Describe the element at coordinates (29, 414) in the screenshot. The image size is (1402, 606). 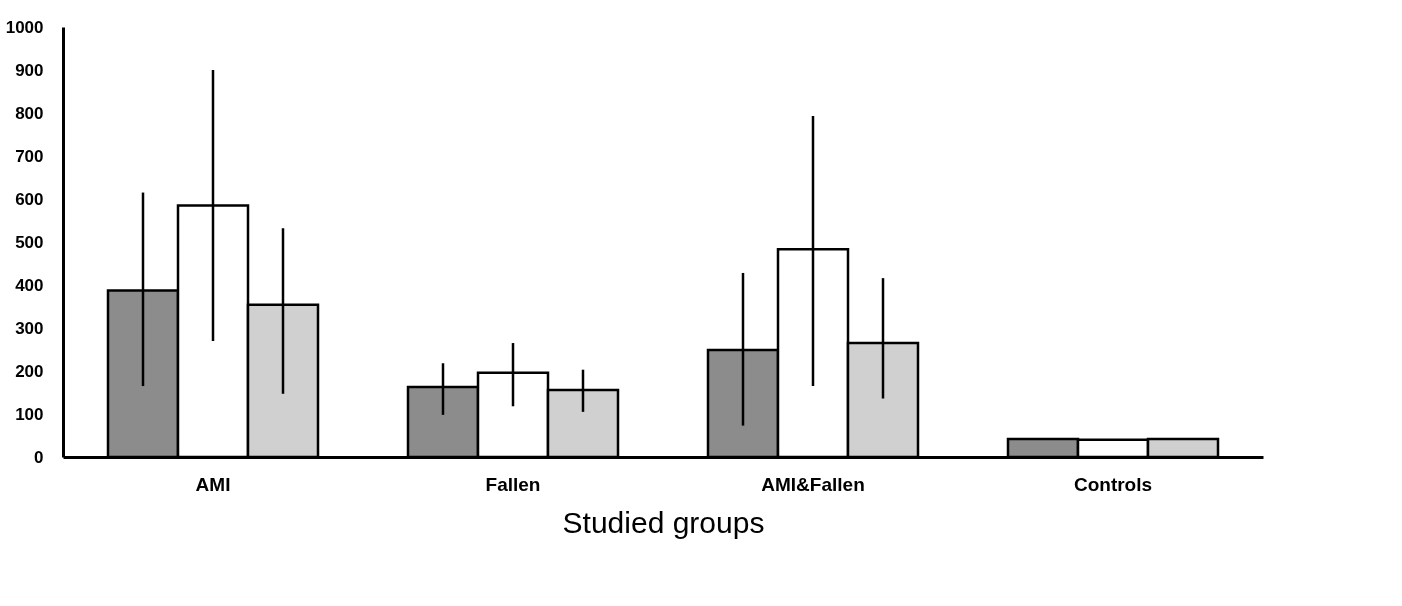
I see `y-tick-label: 100` at that location.